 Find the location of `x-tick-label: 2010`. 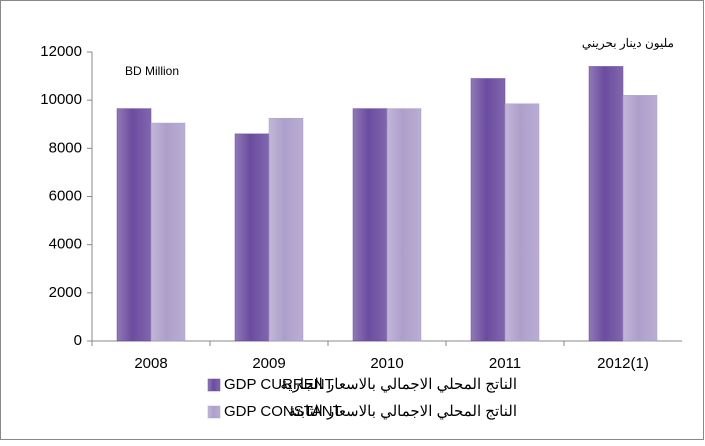

x-tick-label: 2010 is located at coordinates (386, 363).